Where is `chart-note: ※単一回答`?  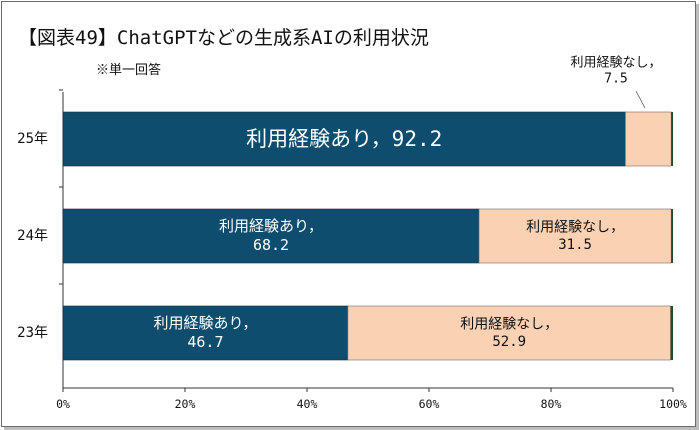 chart-note: ※単一回答 is located at coordinates (128, 70).